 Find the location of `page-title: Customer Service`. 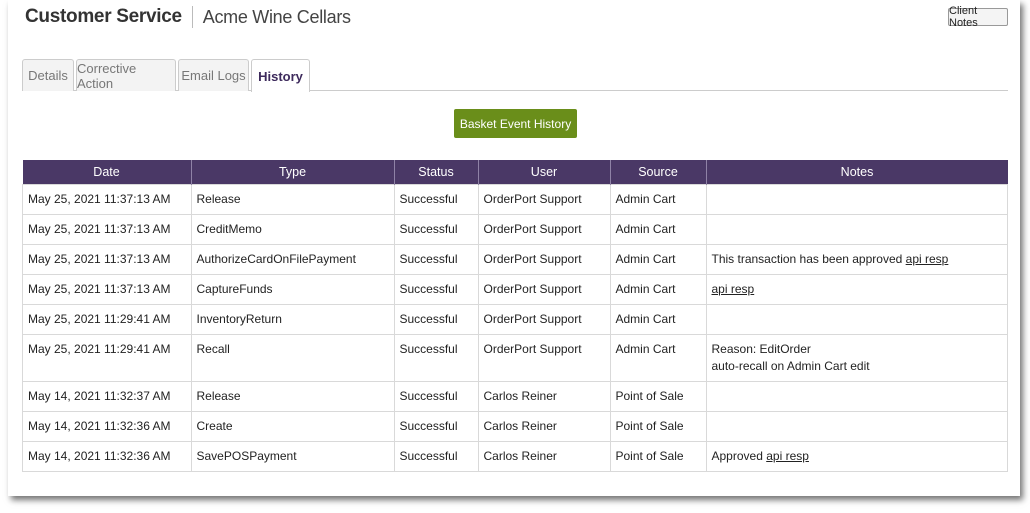

page-title: Customer Service is located at coordinates (103, 16).